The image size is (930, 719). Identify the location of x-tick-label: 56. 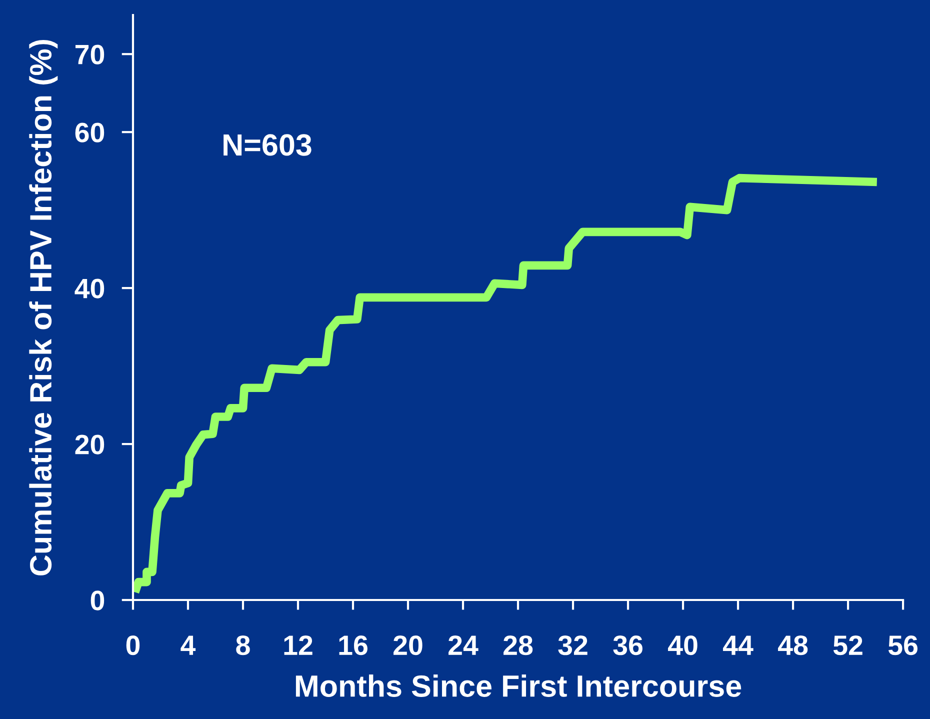
(903, 645).